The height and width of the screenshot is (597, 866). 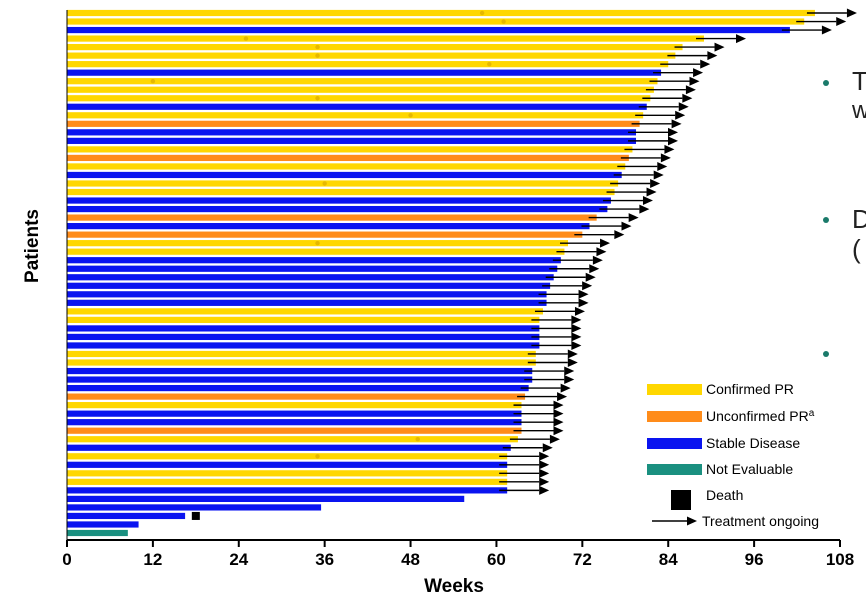 What do you see at coordinates (750, 389) in the screenshot?
I see `legend-label: Confirmed PR` at bounding box center [750, 389].